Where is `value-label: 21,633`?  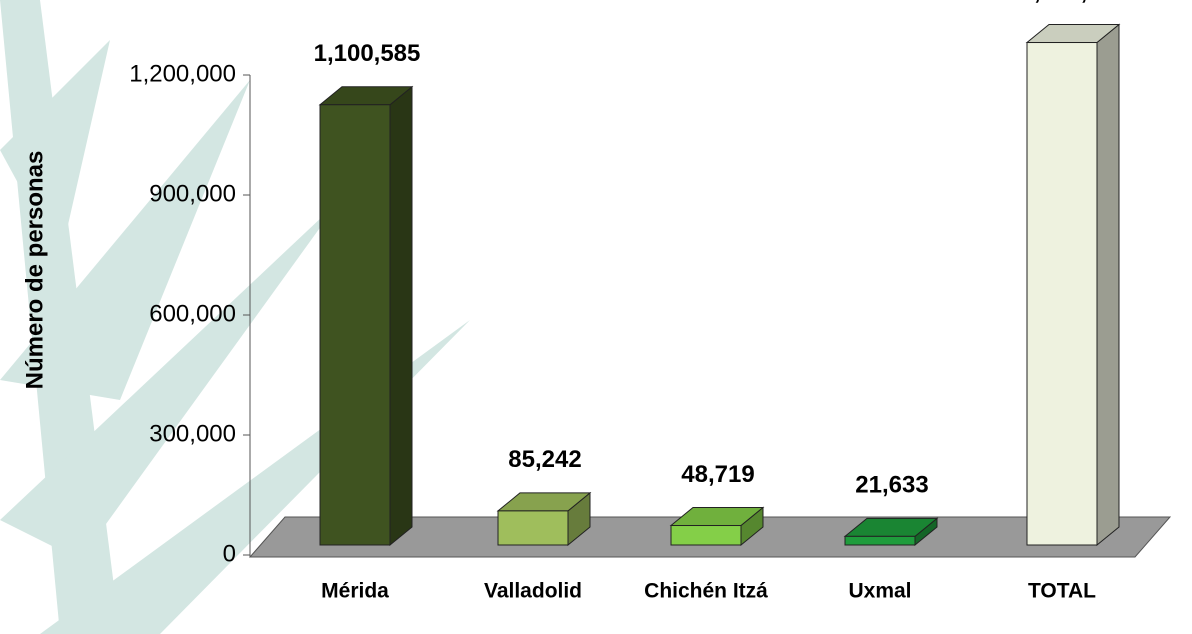 value-label: 21,633 is located at coordinates (891, 485).